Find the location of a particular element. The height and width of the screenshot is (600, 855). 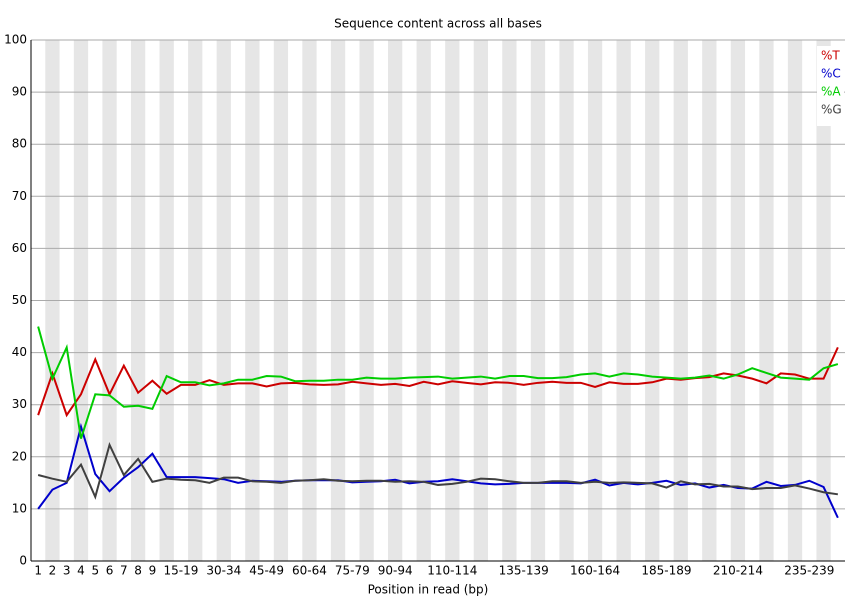

y-tick-label: 60 is located at coordinates (19, 248).